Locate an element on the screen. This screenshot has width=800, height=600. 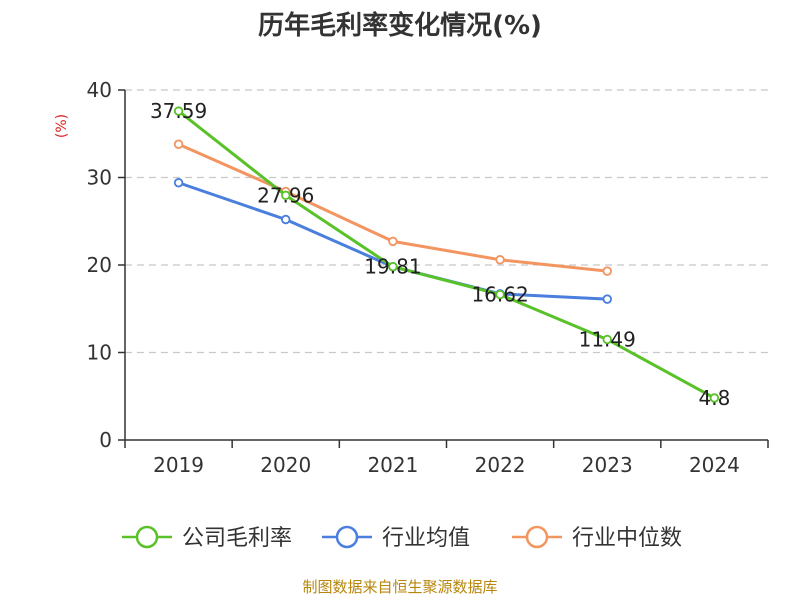
point-2-2021 is located at coordinates (393, 241).